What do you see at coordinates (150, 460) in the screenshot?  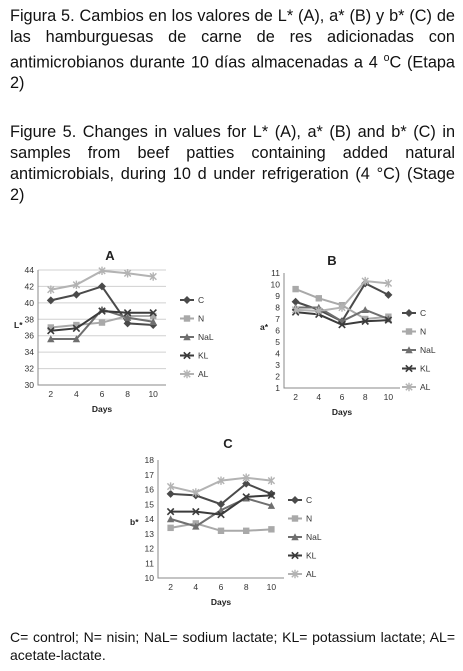 I see `chart-c-y-tick-label: 18` at bounding box center [150, 460].